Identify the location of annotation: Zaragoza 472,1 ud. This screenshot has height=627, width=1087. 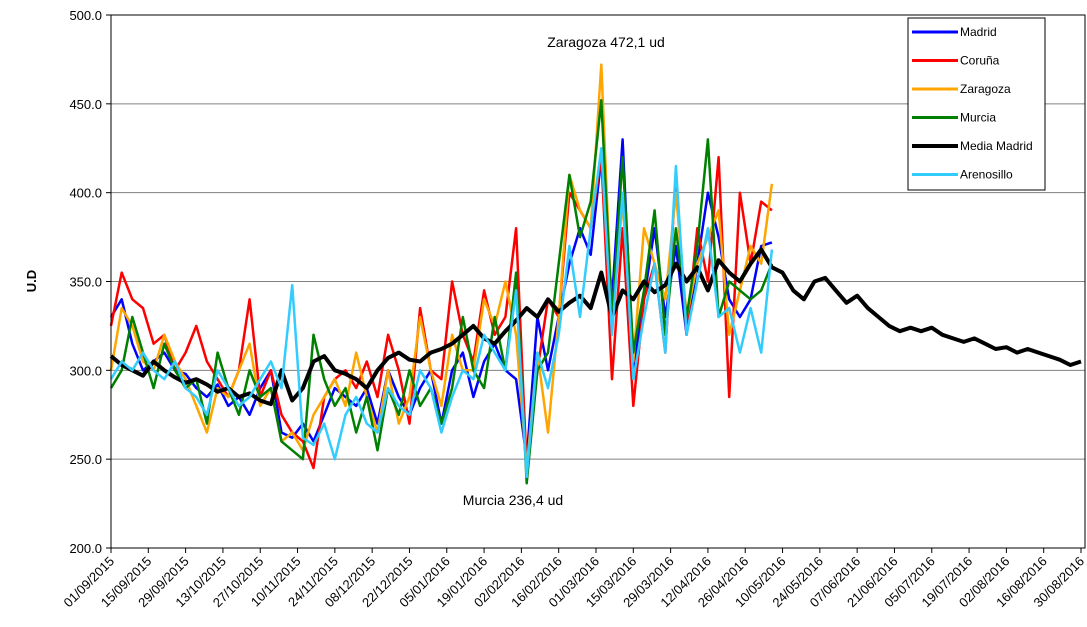
(606, 42).